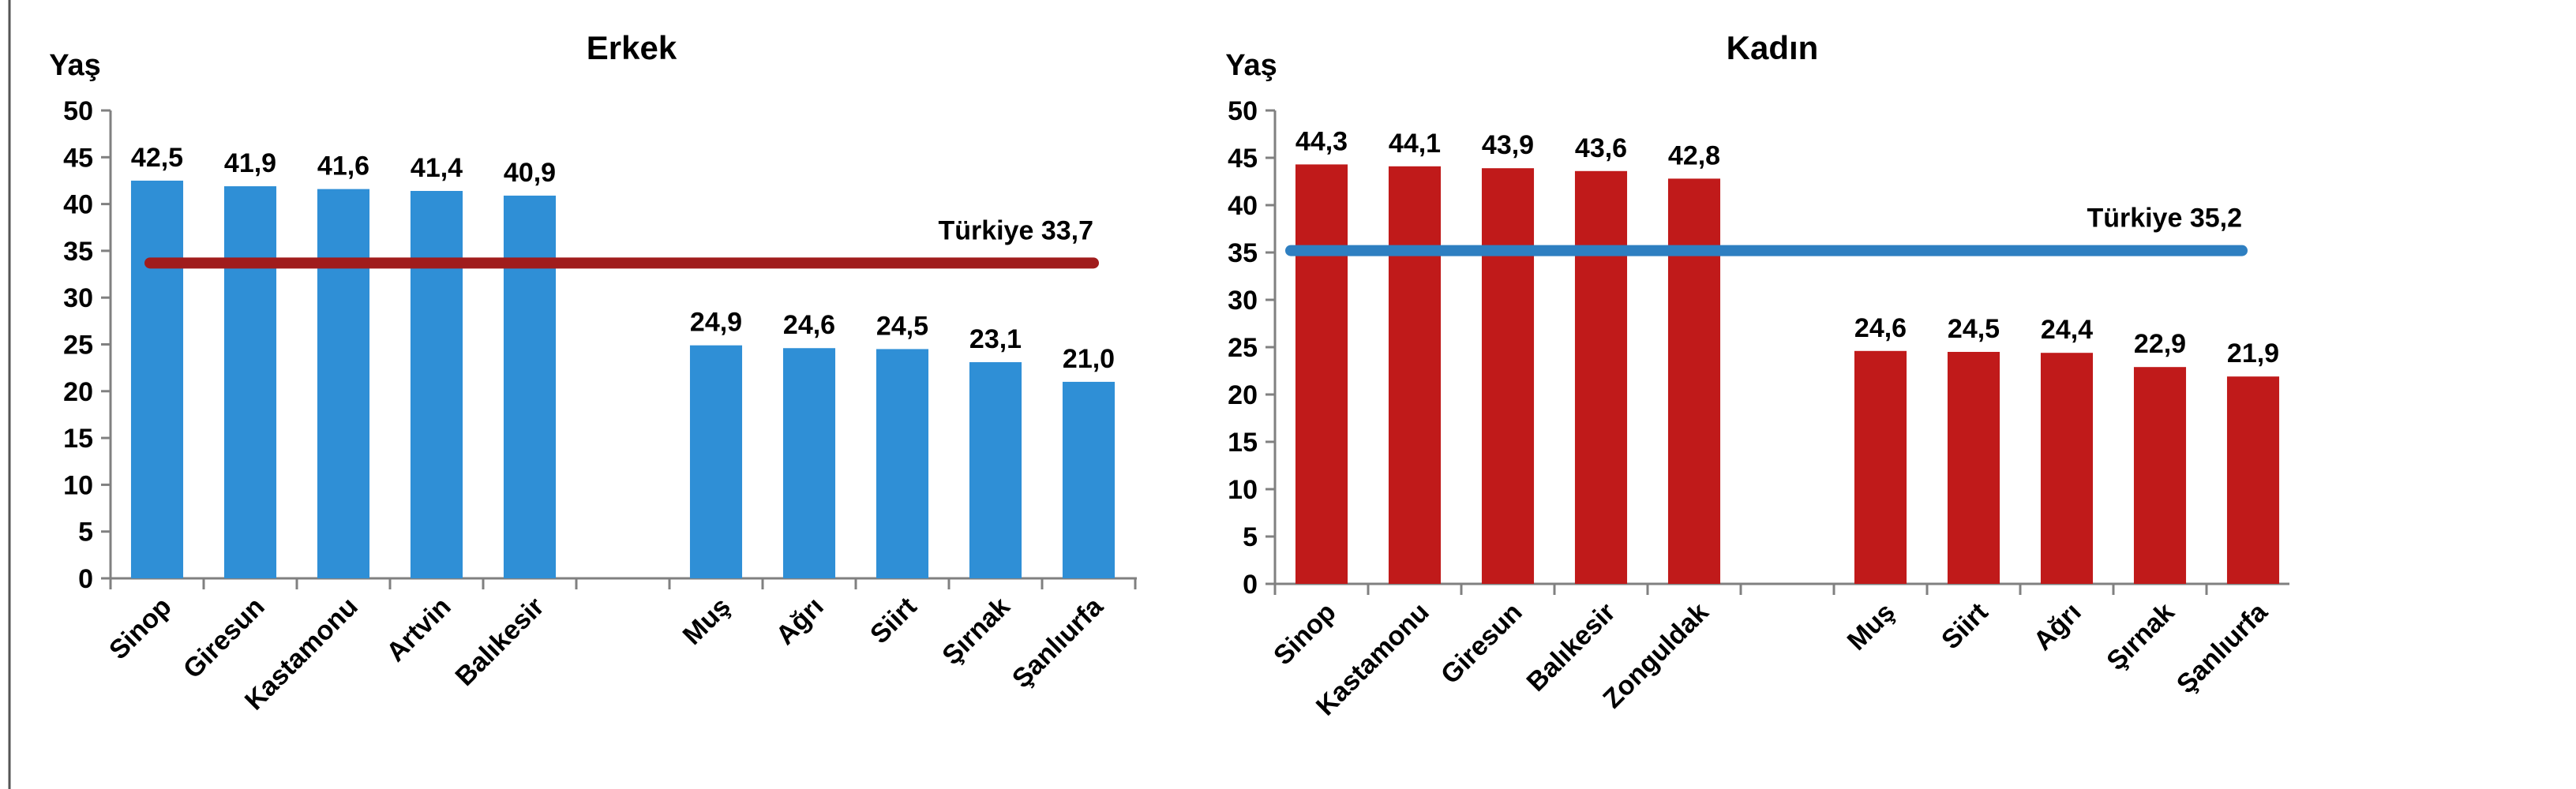 The width and height of the screenshot is (2576, 789). I want to click on data-label: 42,8, so click(1694, 155).